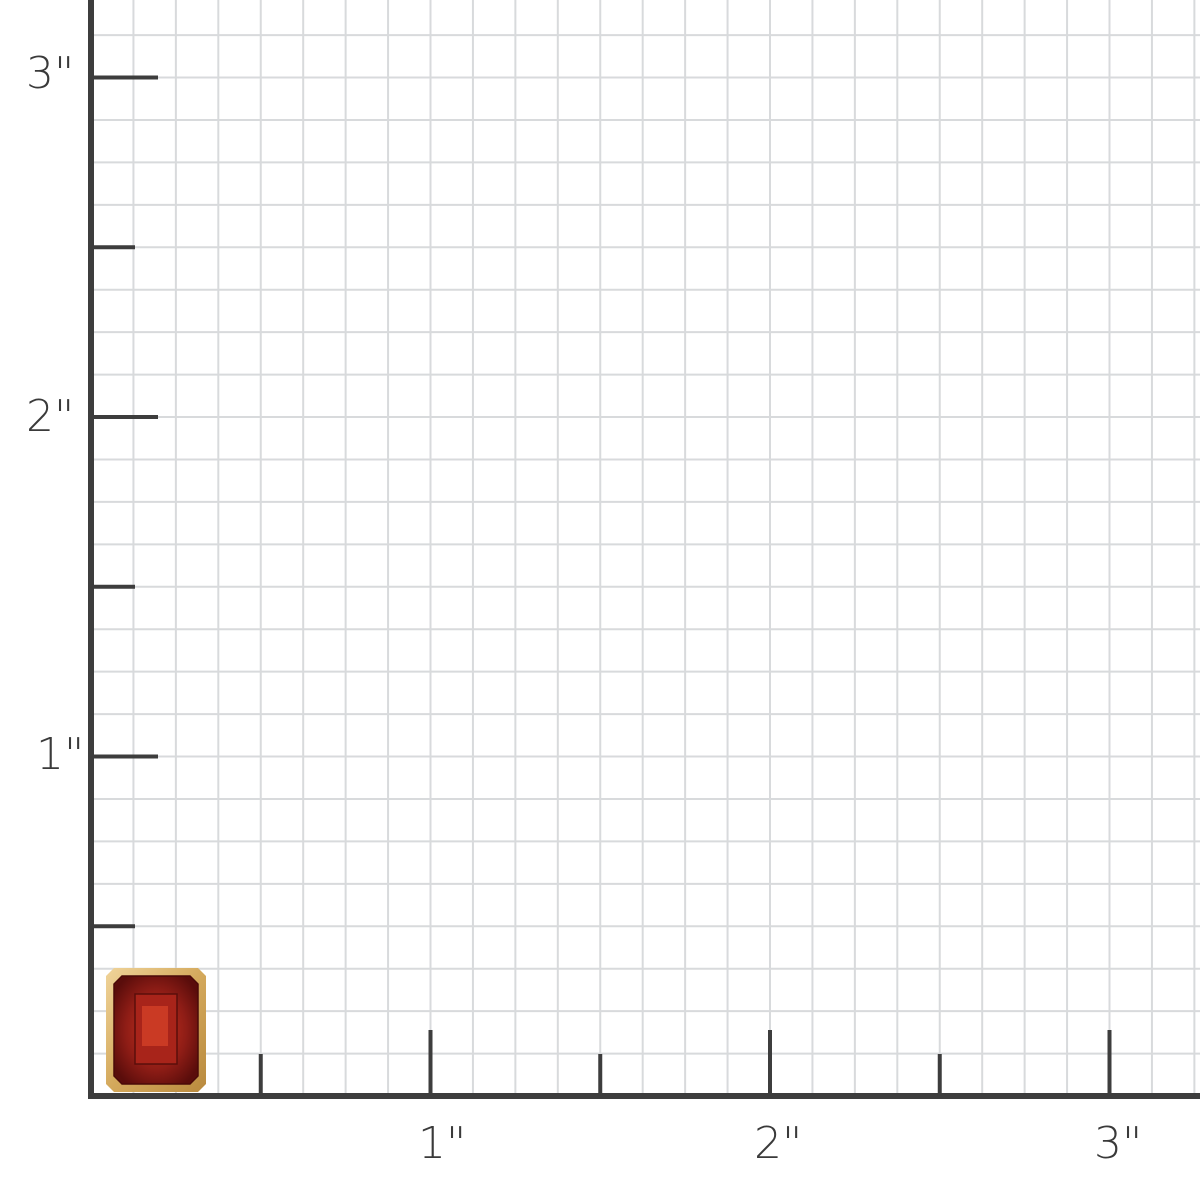  I want to click on stone-highlight, so click(155, 1026).